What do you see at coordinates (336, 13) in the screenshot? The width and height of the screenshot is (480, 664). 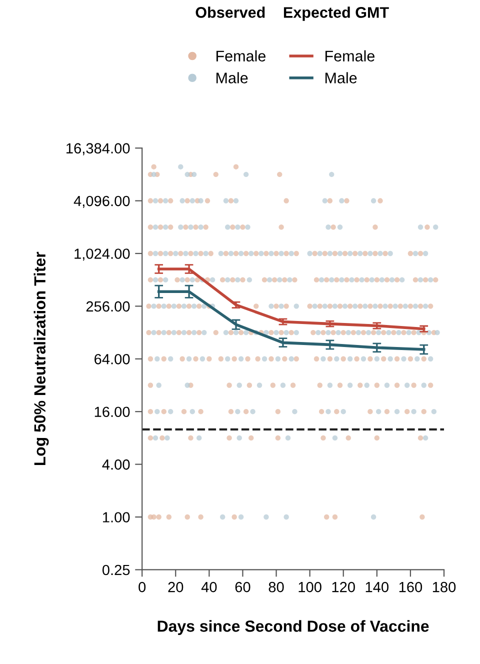 I see `text: Expected GMT` at bounding box center [336, 13].